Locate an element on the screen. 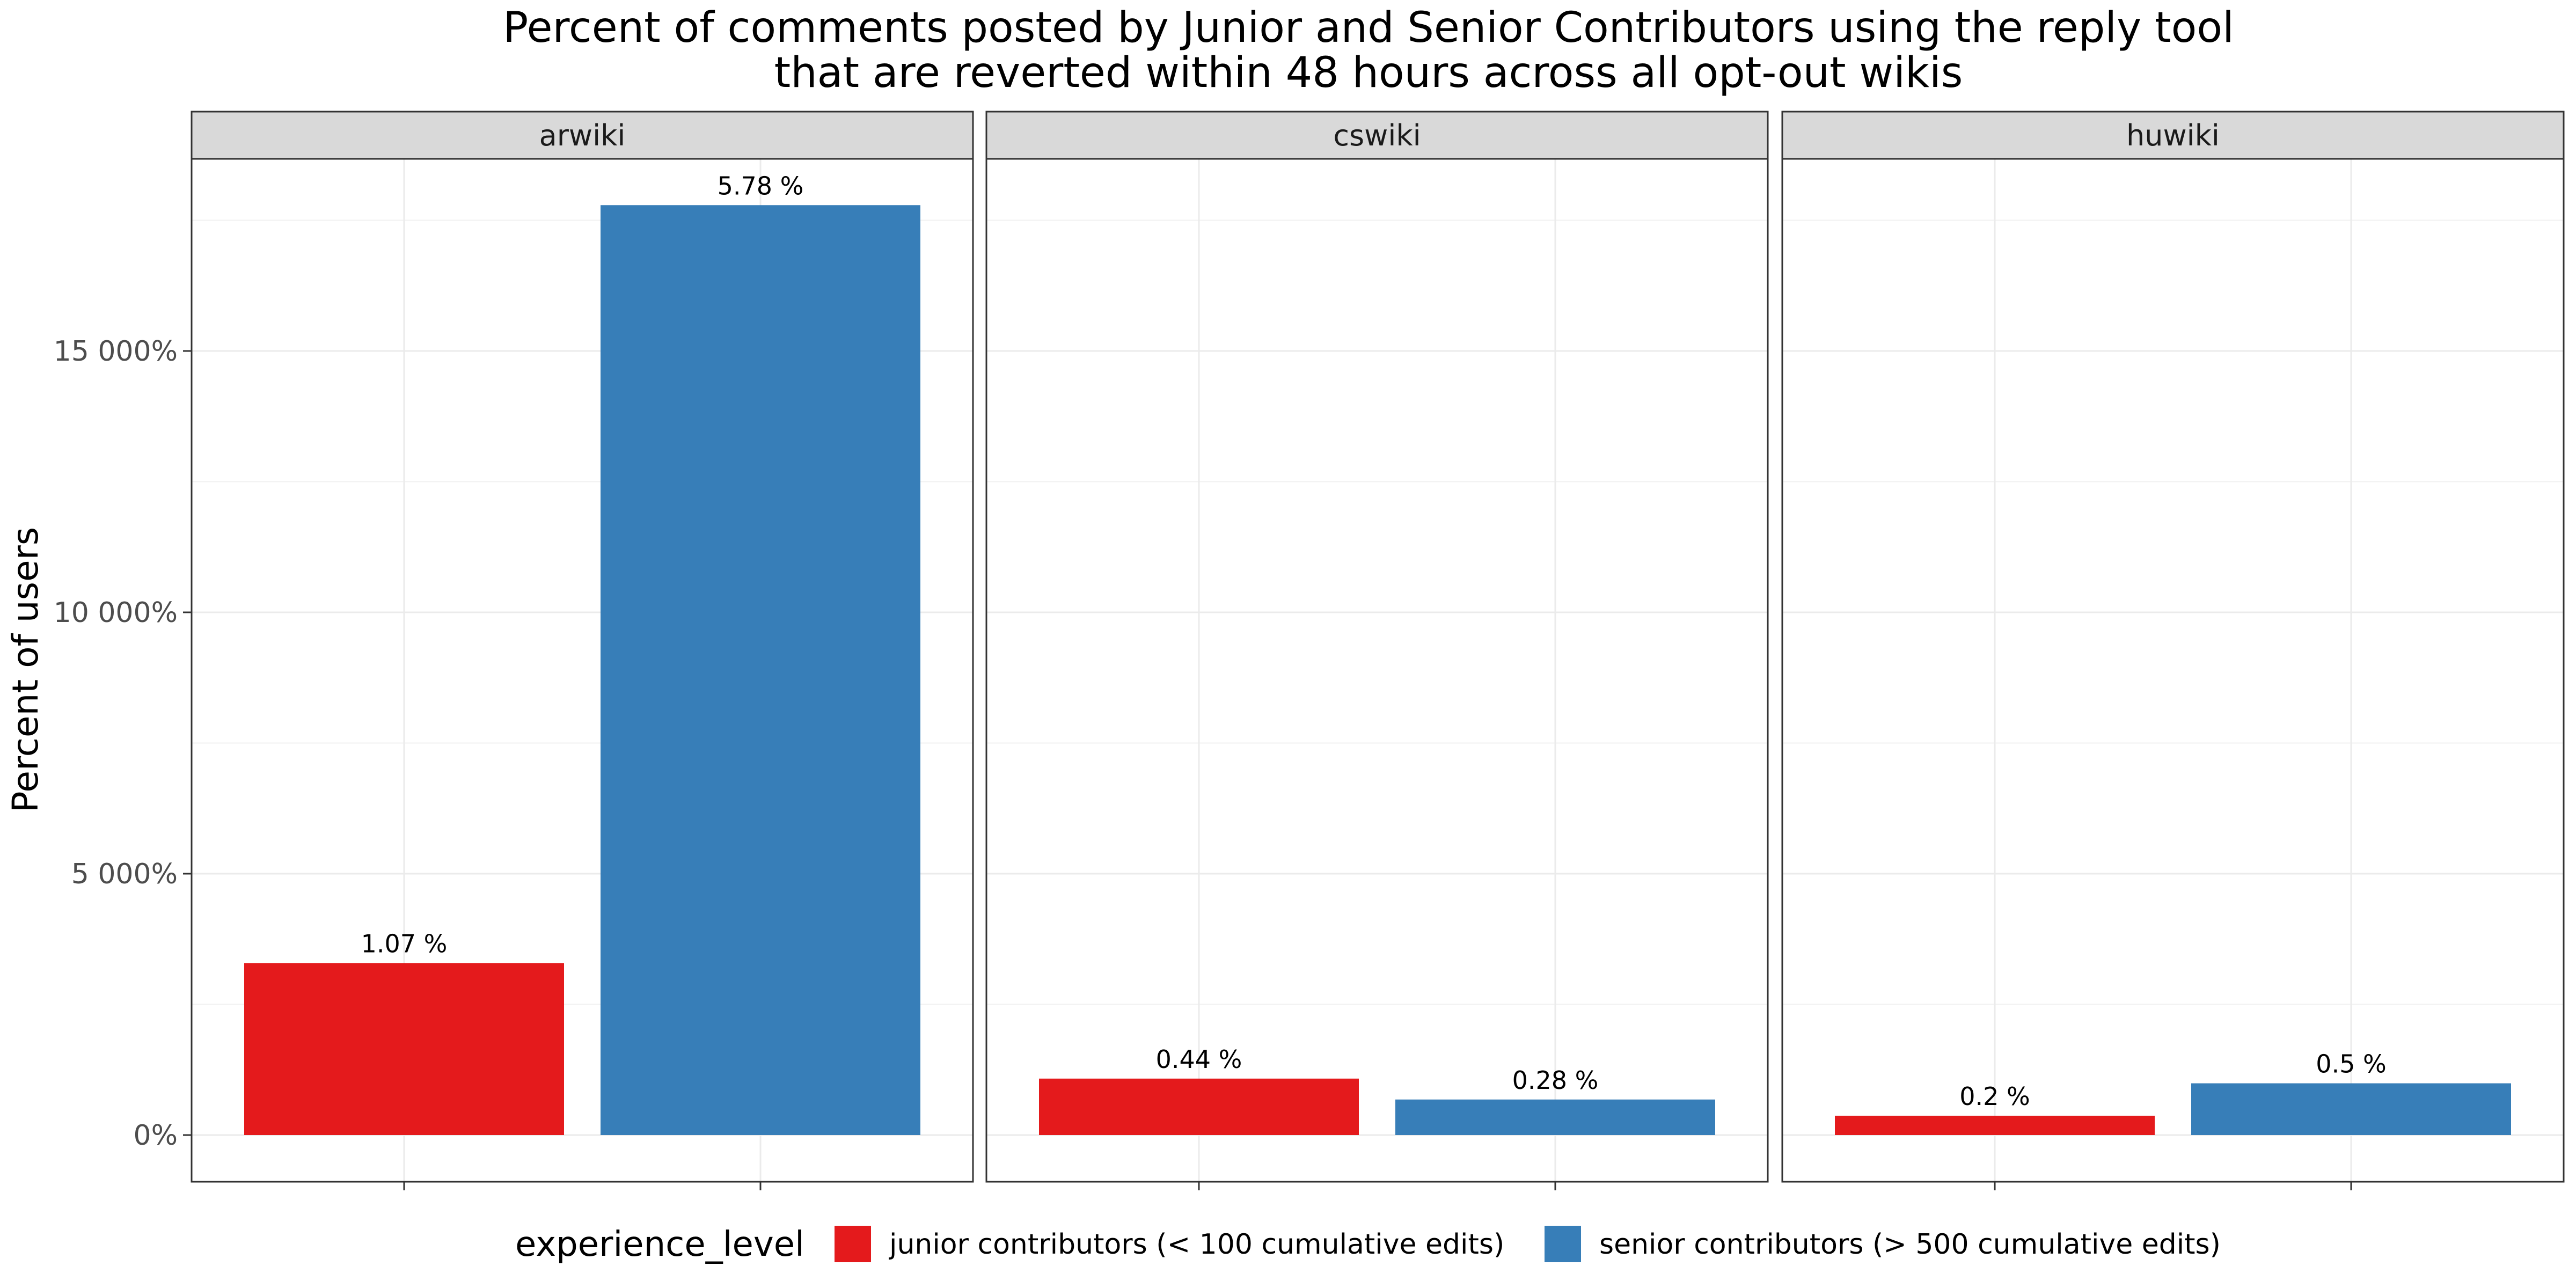  data-label: 5.78 % is located at coordinates (761, 185).